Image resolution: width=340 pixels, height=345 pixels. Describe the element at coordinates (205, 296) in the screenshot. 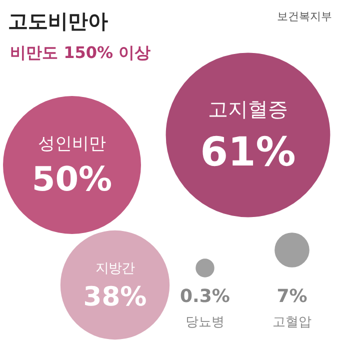

I see `value-label: 0.3%` at that location.